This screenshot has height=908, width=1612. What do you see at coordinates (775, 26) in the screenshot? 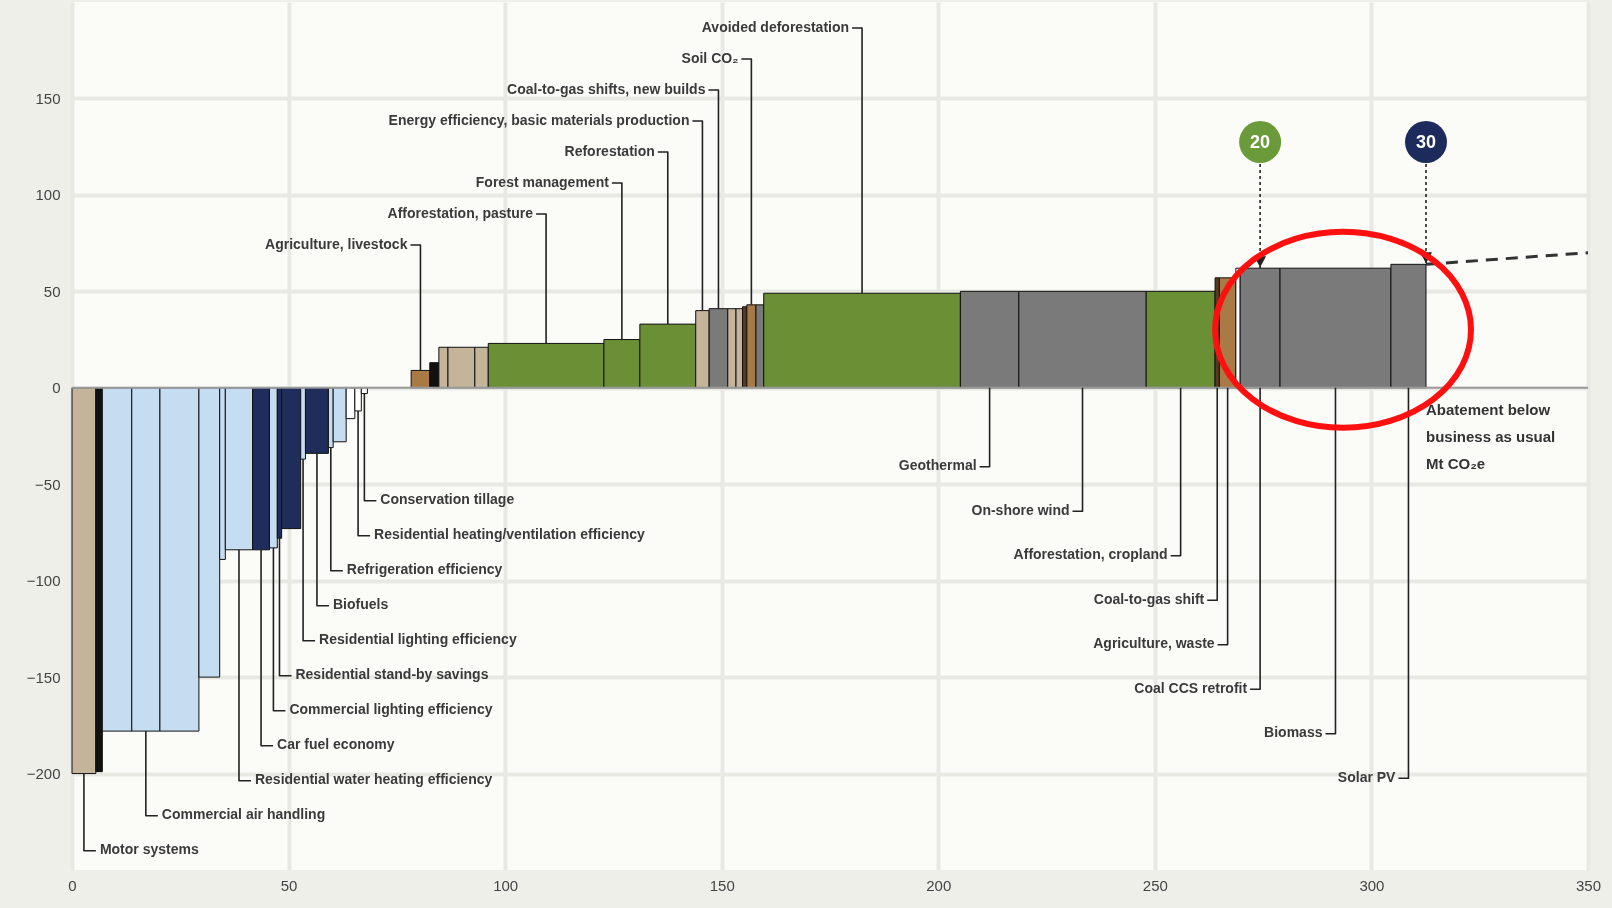
I see `annotation: Avoided deforestation` at bounding box center [775, 26].